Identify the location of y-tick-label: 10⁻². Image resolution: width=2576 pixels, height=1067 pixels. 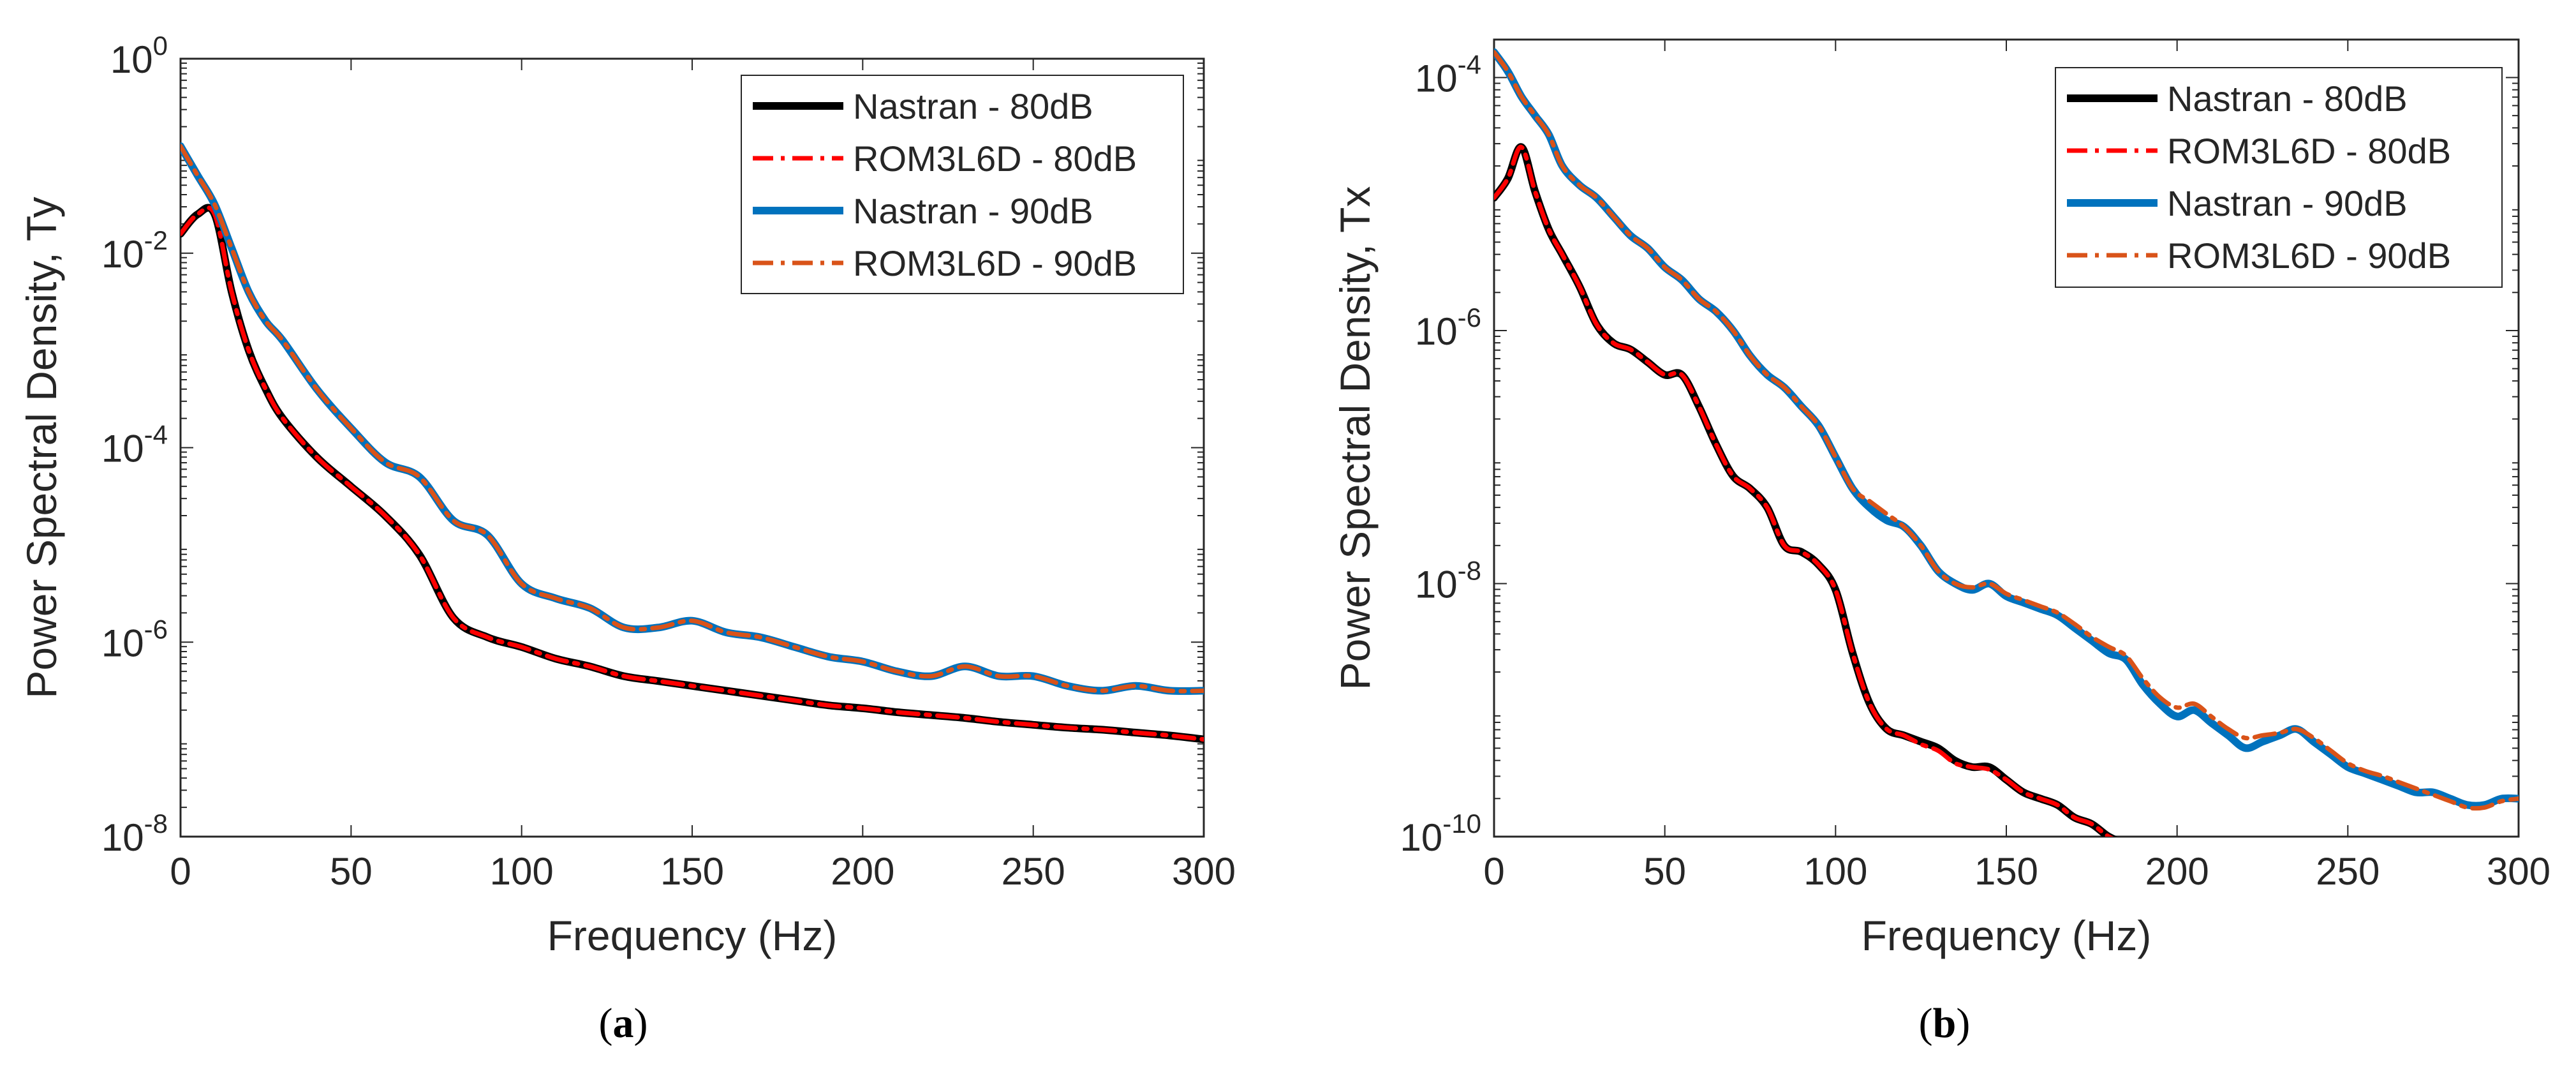
(134, 251).